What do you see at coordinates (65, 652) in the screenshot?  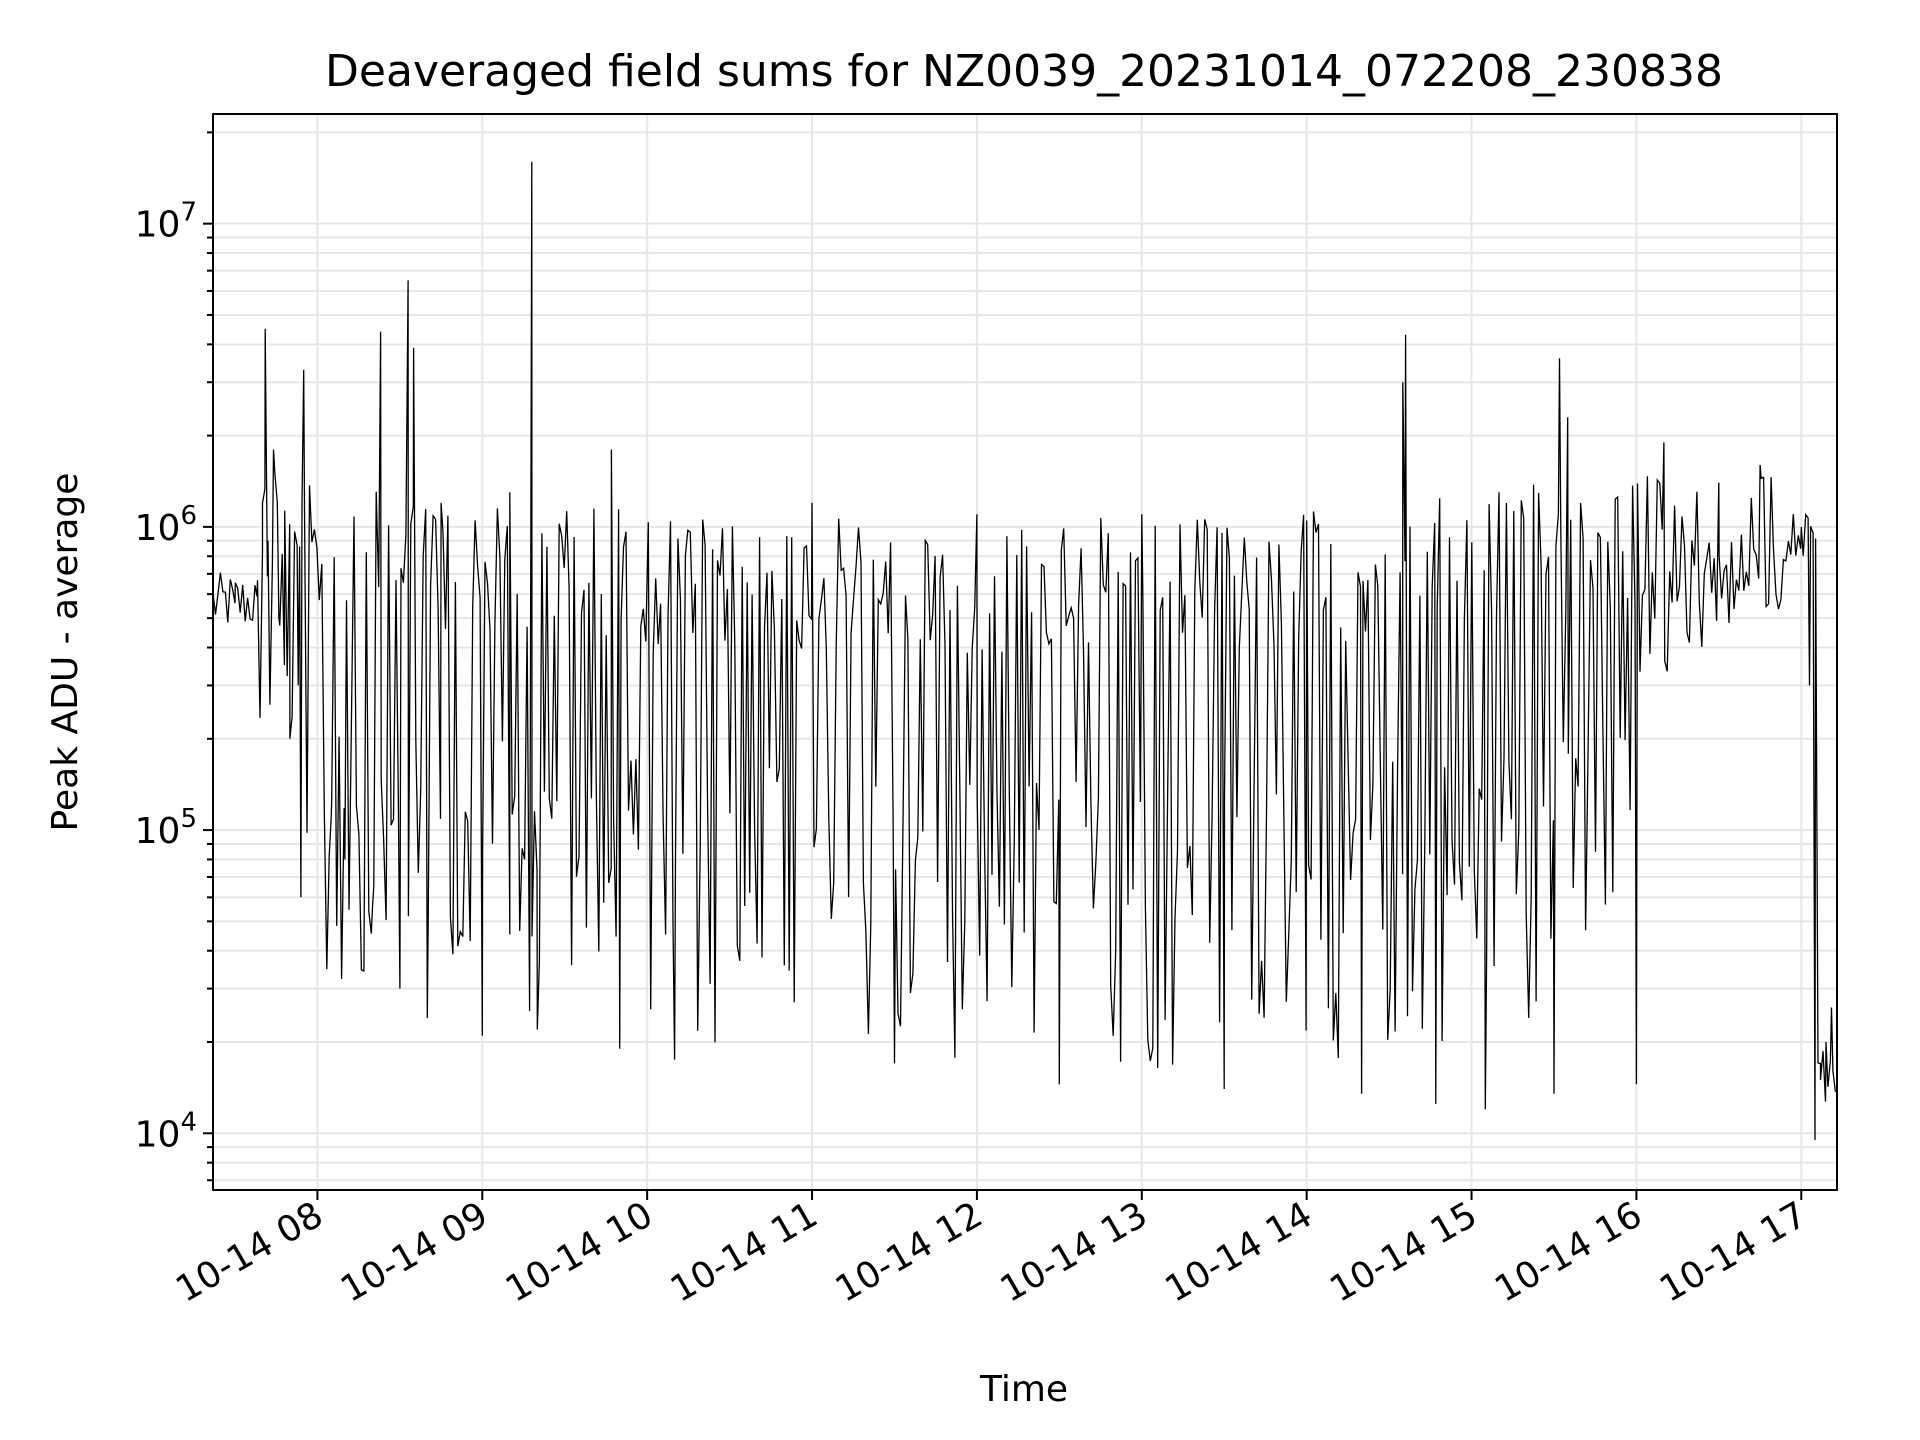 I see `y-axis-label: Peak ADU - average` at bounding box center [65, 652].